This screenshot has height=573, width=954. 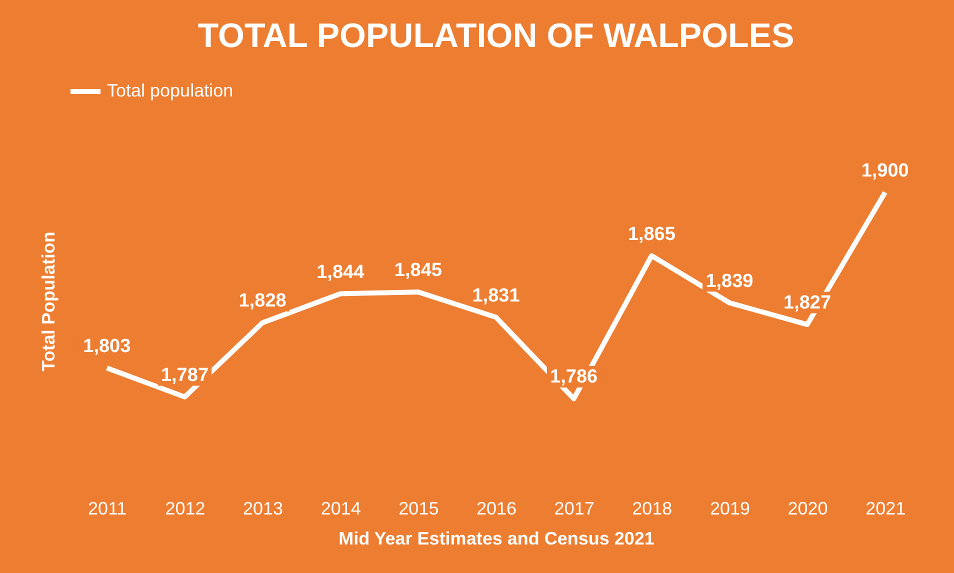 I want to click on x-tick-label: 2018, so click(x=652, y=508).